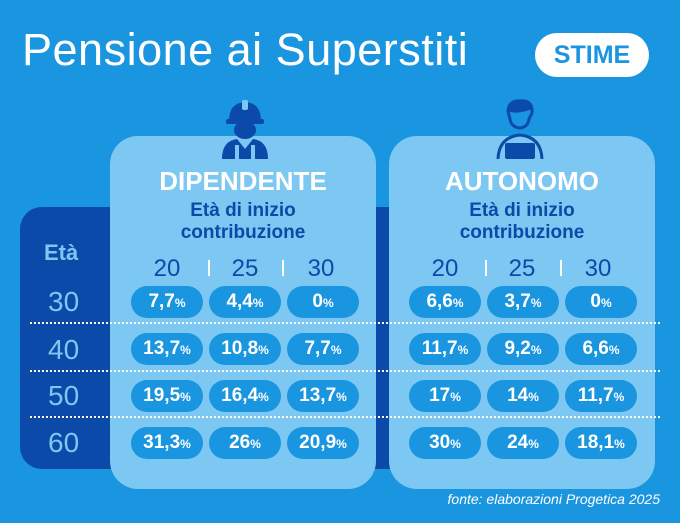 This screenshot has height=523, width=680. Describe the element at coordinates (517, 348) in the screenshot. I see `value: 9,2` at that location.